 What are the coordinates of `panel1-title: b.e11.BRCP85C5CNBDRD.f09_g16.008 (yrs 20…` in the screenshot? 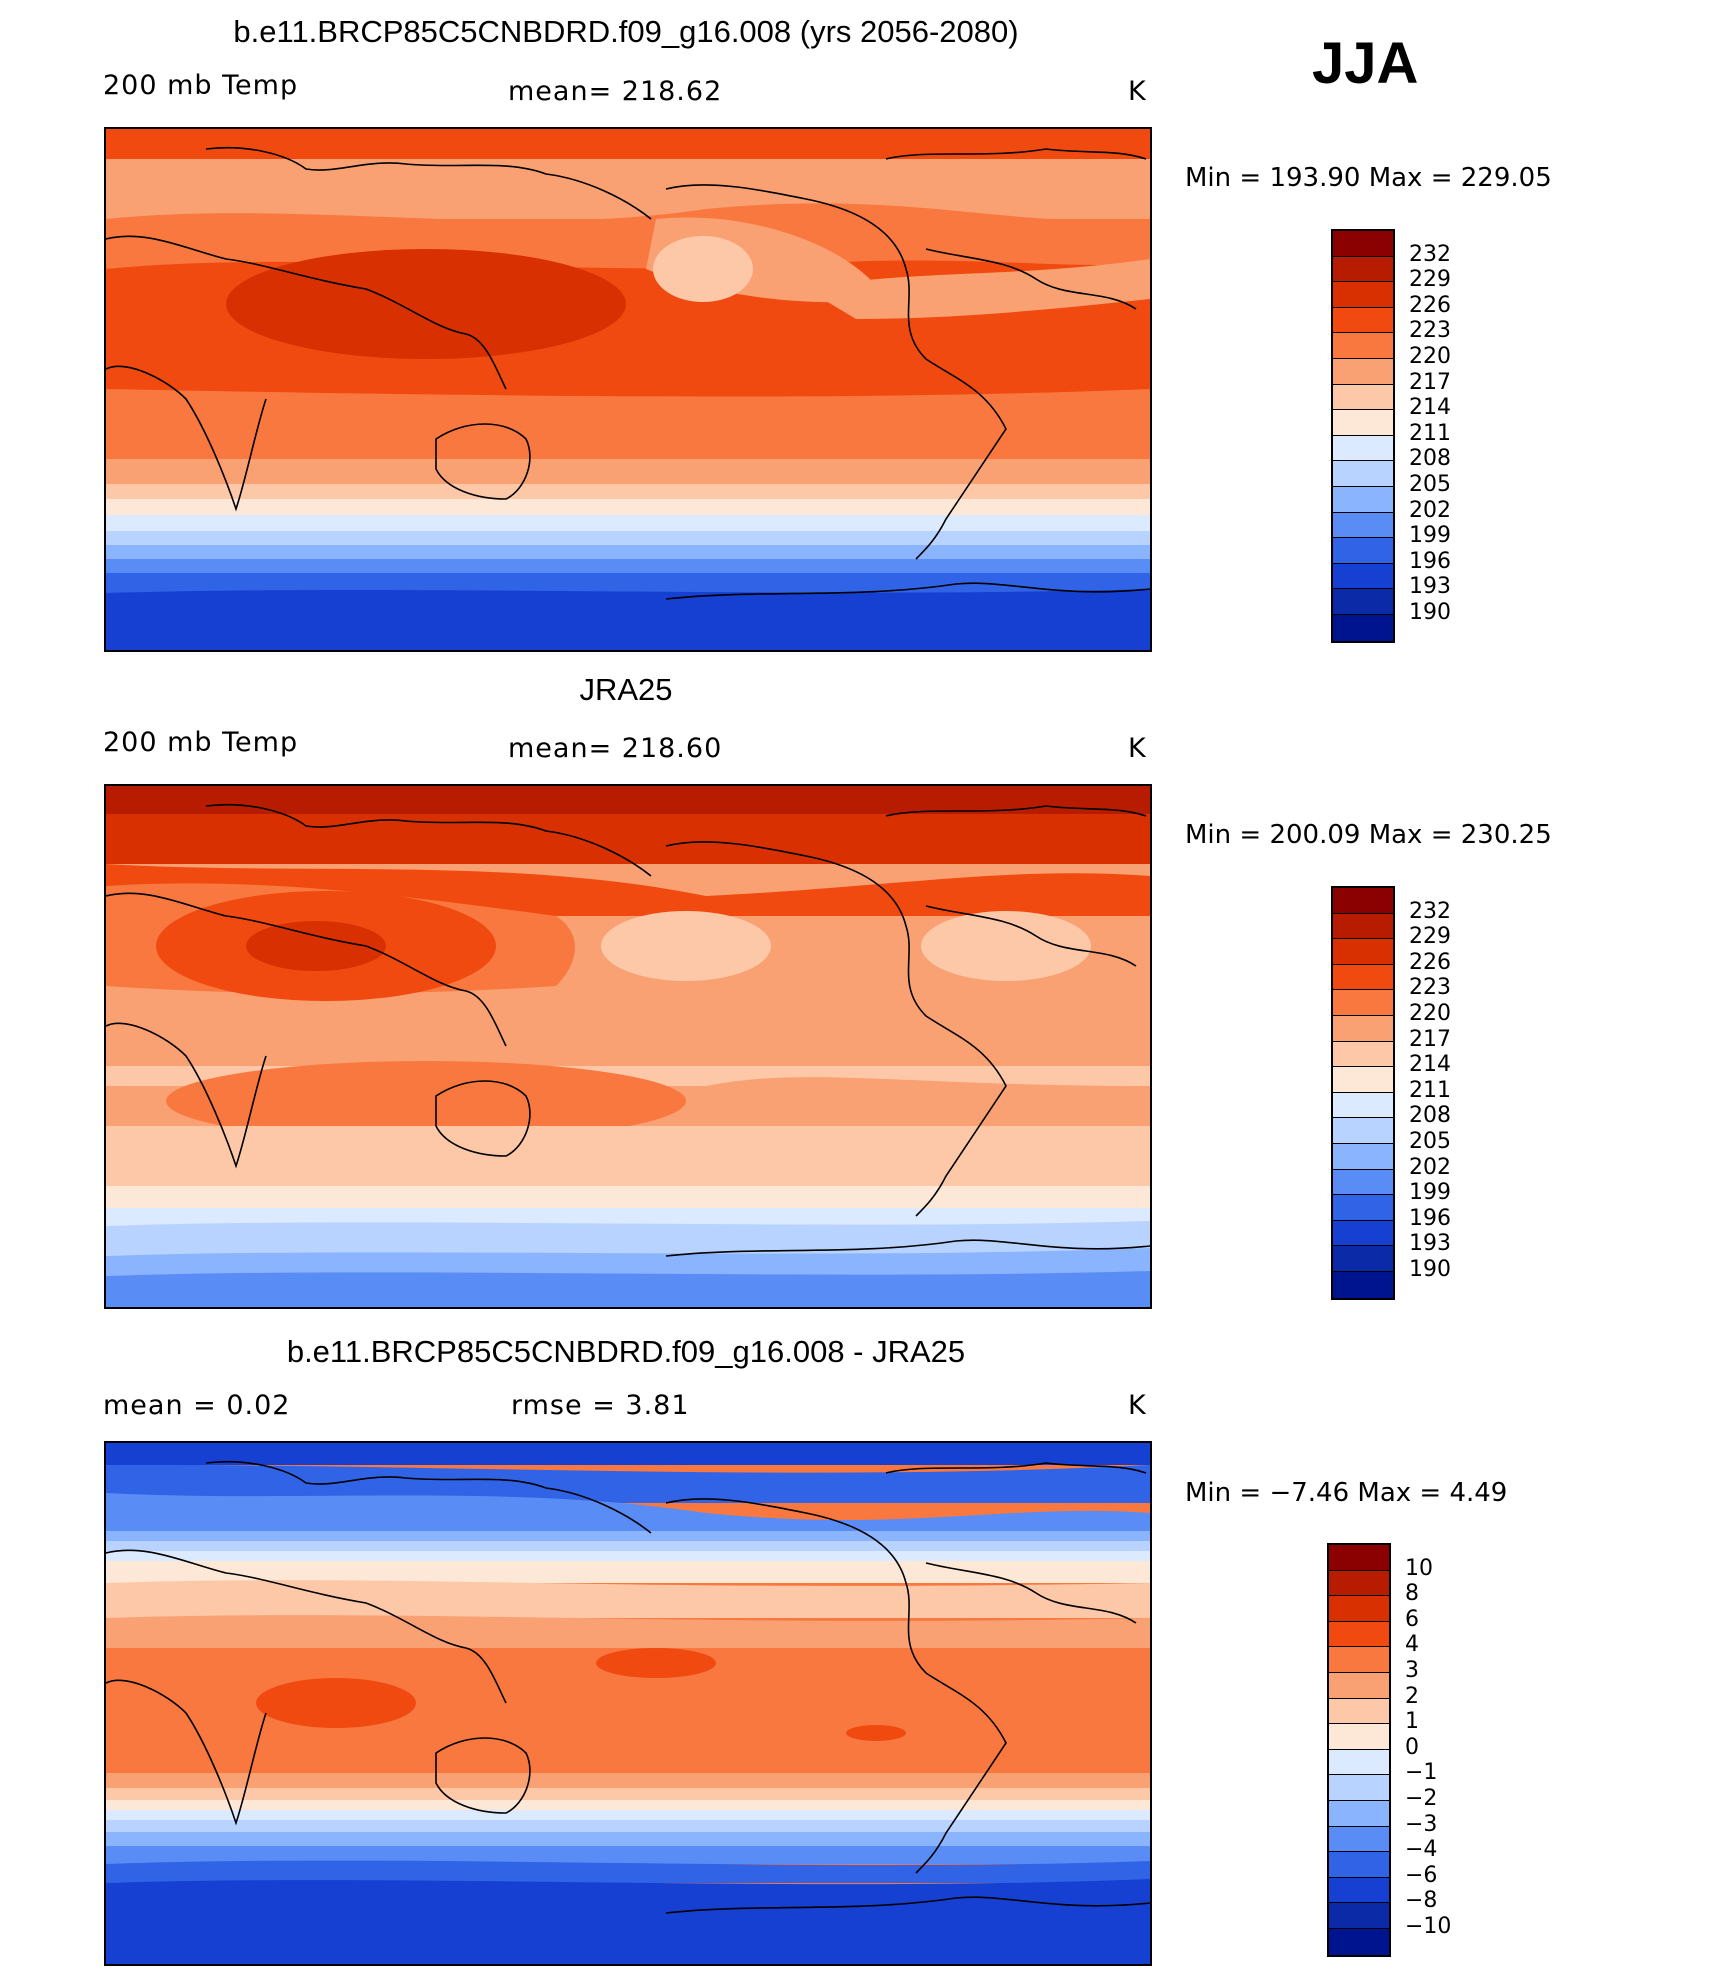 It's located at (626, 31).